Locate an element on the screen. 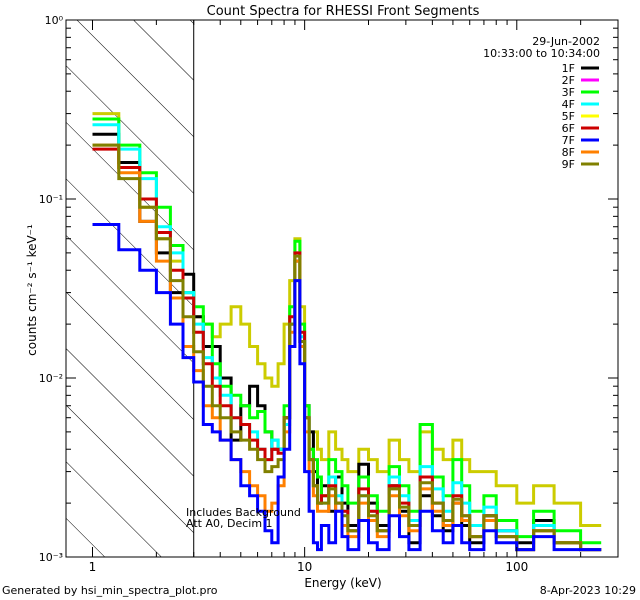  legend-time-range: 10:33:00 to 10:34:00 is located at coordinates (541, 53).